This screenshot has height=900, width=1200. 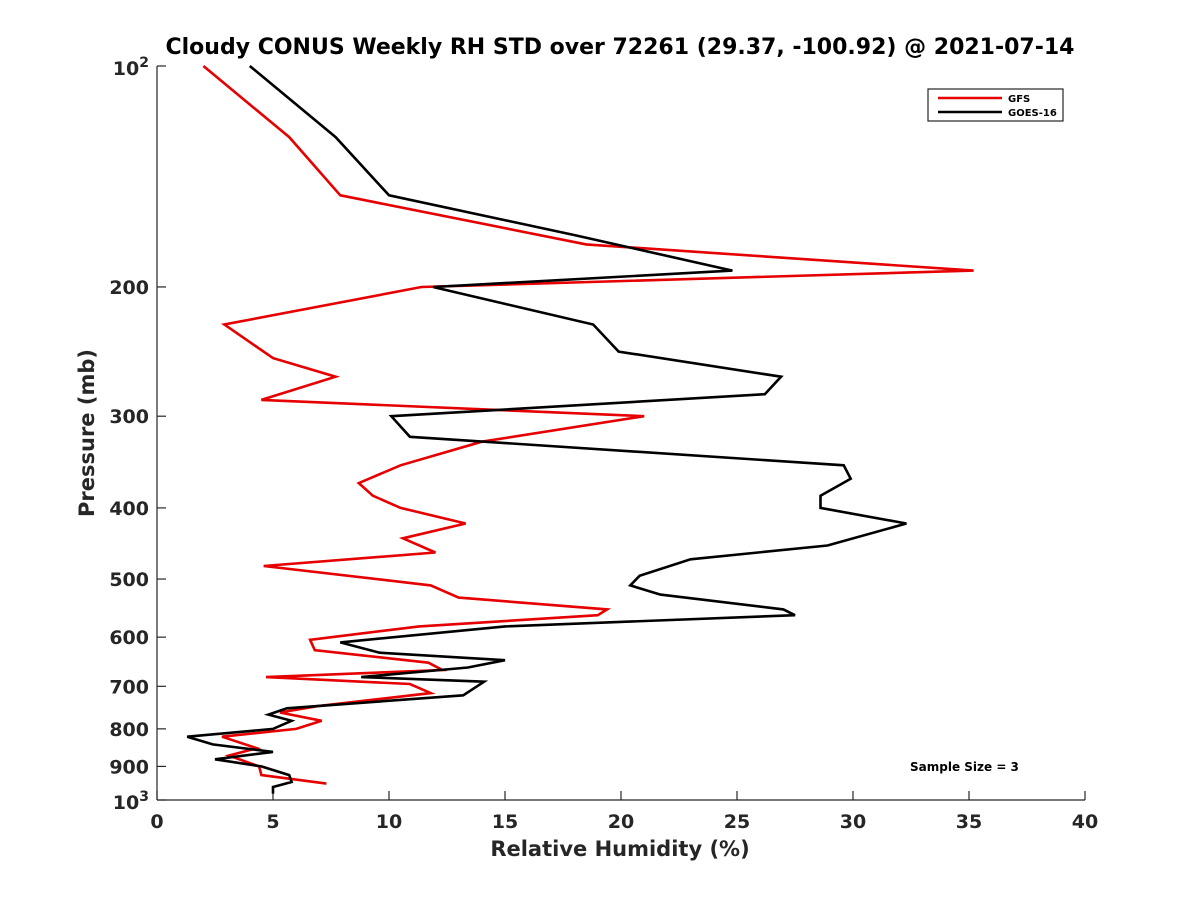 I want to click on legend: GFS GOES-16, so click(x=995, y=105).